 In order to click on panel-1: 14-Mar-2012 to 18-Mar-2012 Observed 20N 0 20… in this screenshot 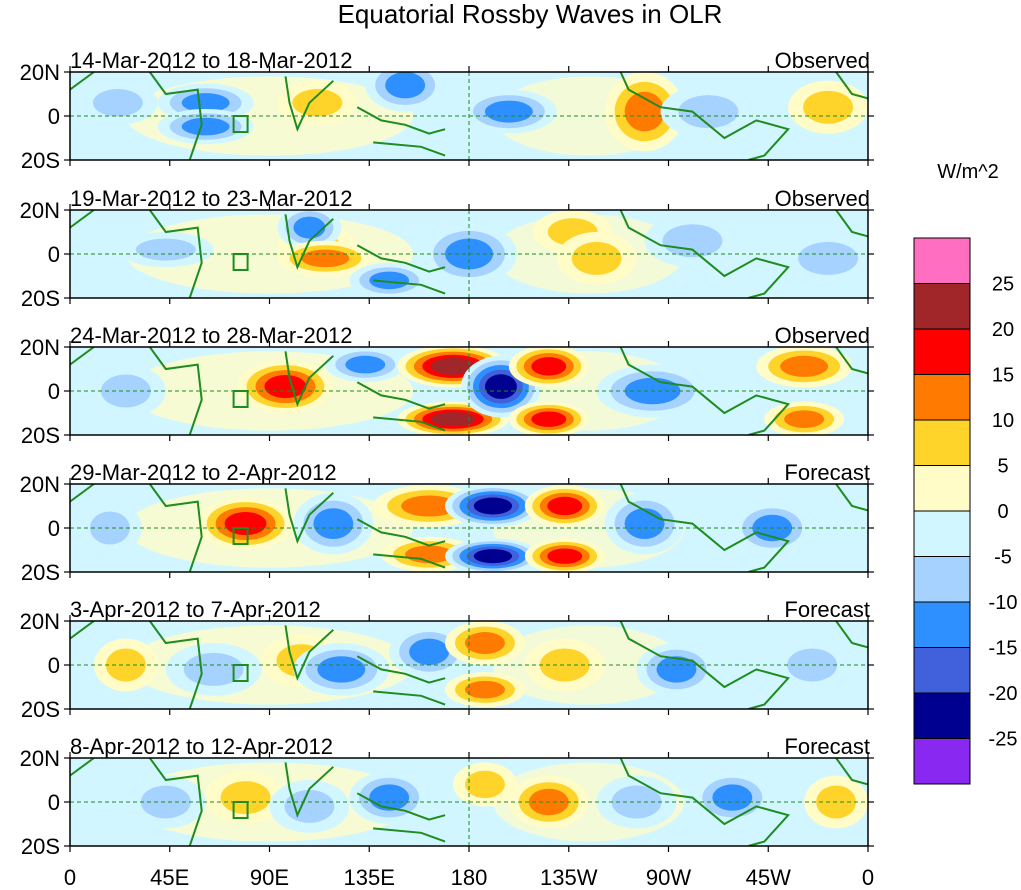, I will do `click(447, 110)`.